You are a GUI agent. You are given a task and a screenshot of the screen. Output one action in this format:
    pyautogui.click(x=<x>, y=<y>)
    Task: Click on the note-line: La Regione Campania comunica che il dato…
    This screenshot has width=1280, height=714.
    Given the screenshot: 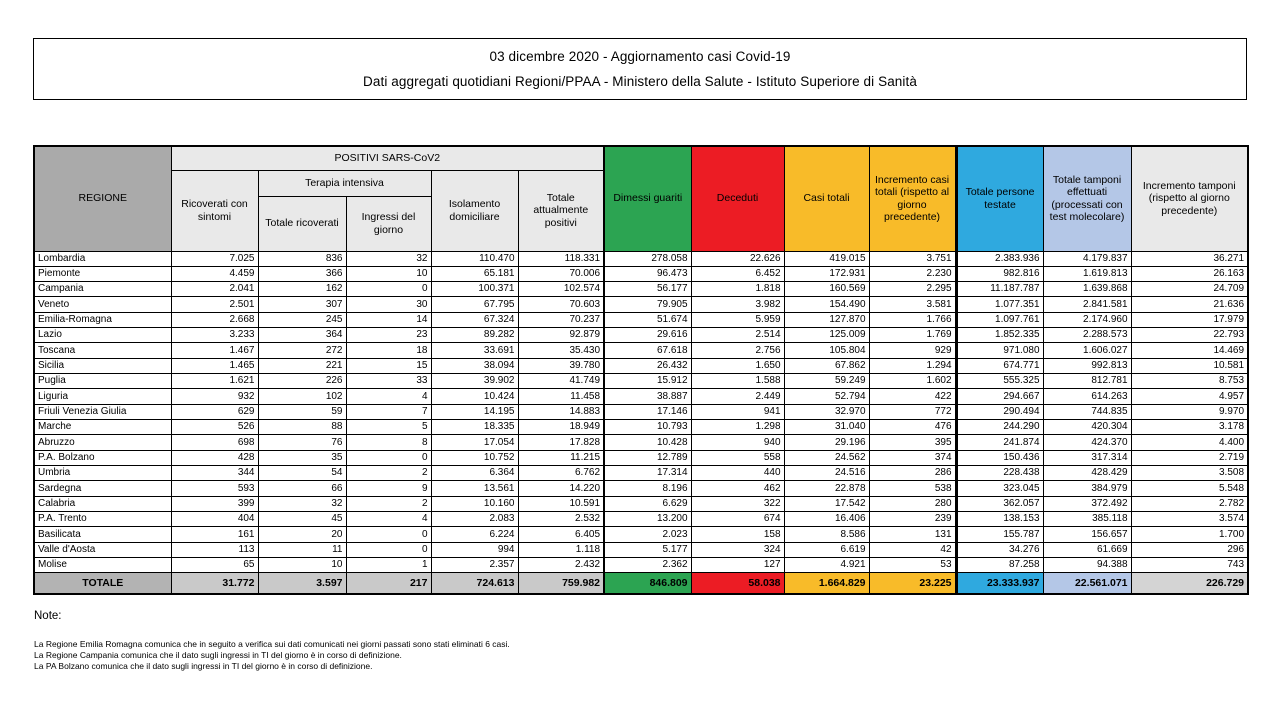 What is the action you would take?
    pyautogui.click(x=218, y=654)
    